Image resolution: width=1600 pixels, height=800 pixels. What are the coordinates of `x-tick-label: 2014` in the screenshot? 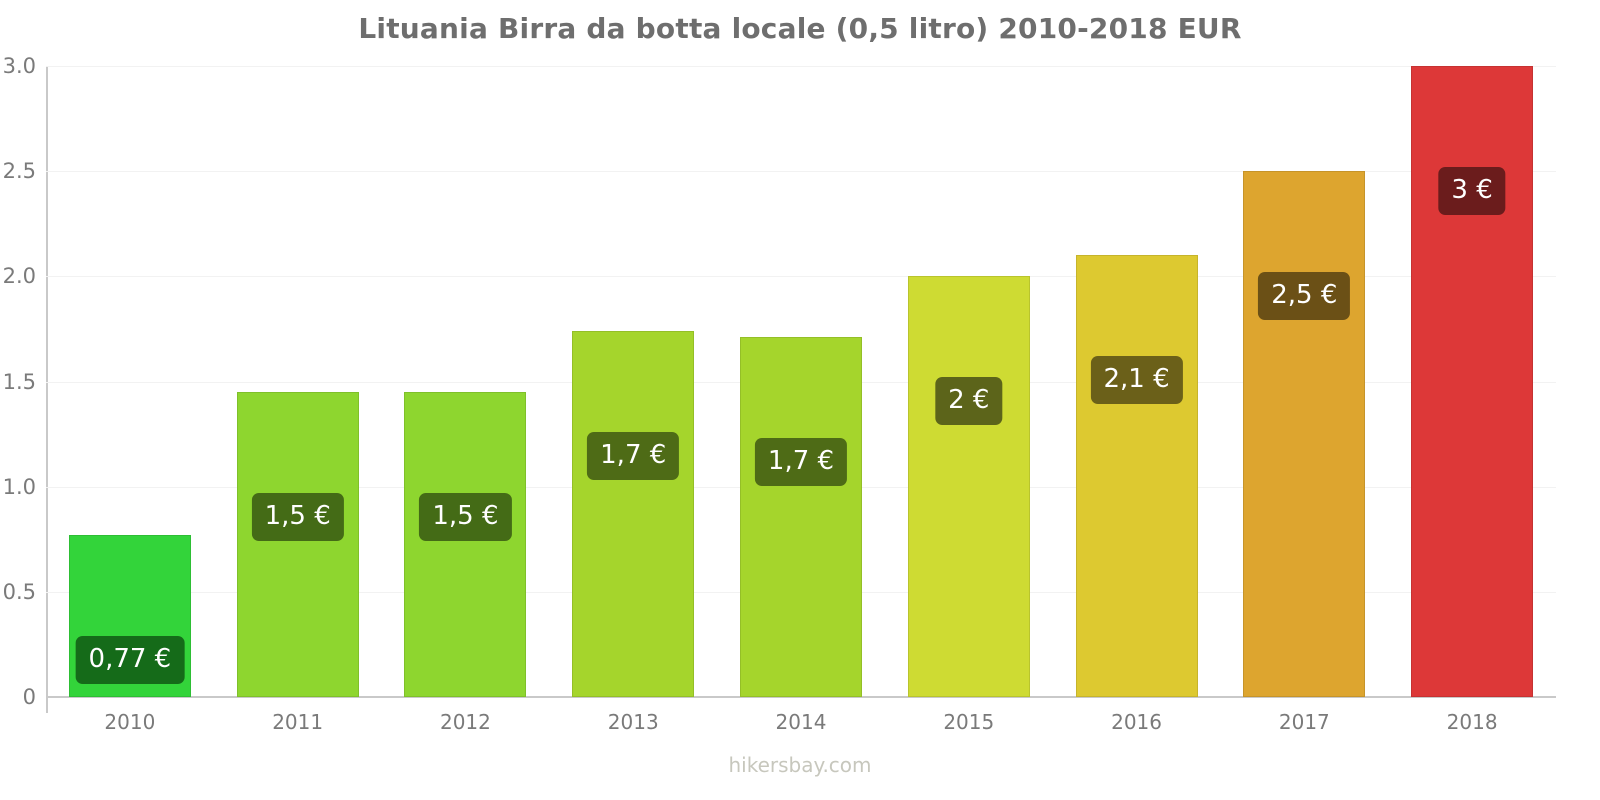 It's located at (801, 722).